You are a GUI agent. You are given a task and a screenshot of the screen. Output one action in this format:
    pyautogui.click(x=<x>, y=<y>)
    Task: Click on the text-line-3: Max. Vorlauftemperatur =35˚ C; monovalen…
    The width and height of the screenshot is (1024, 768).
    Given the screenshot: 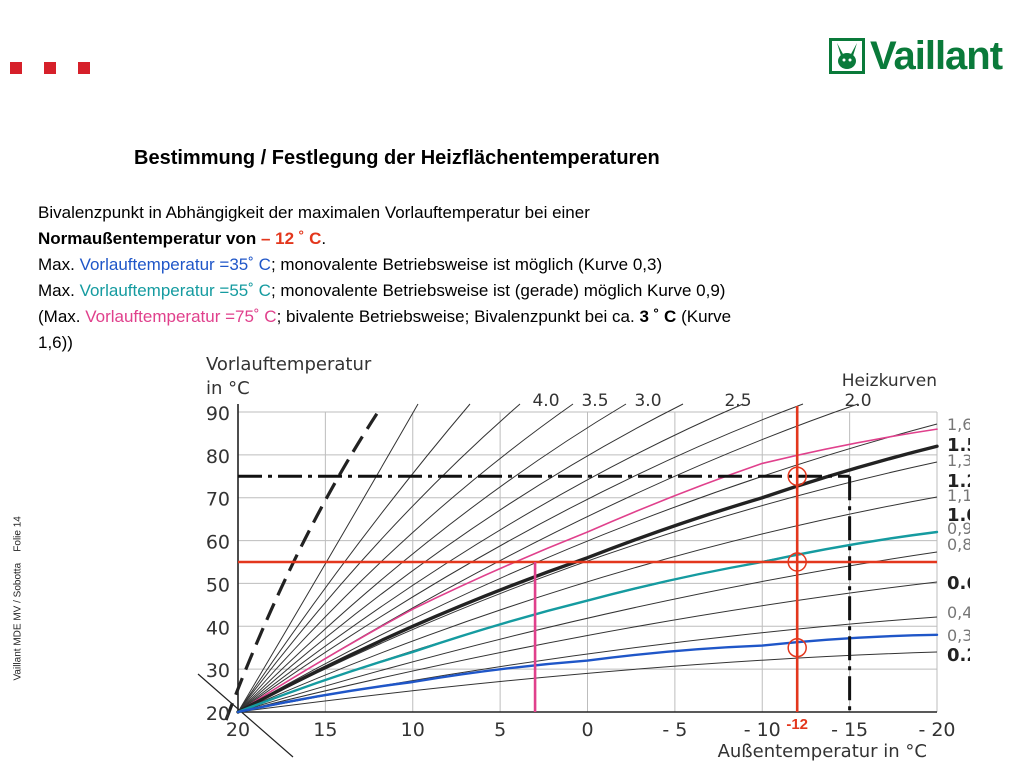 What is the action you would take?
    pyautogui.click(x=518, y=265)
    